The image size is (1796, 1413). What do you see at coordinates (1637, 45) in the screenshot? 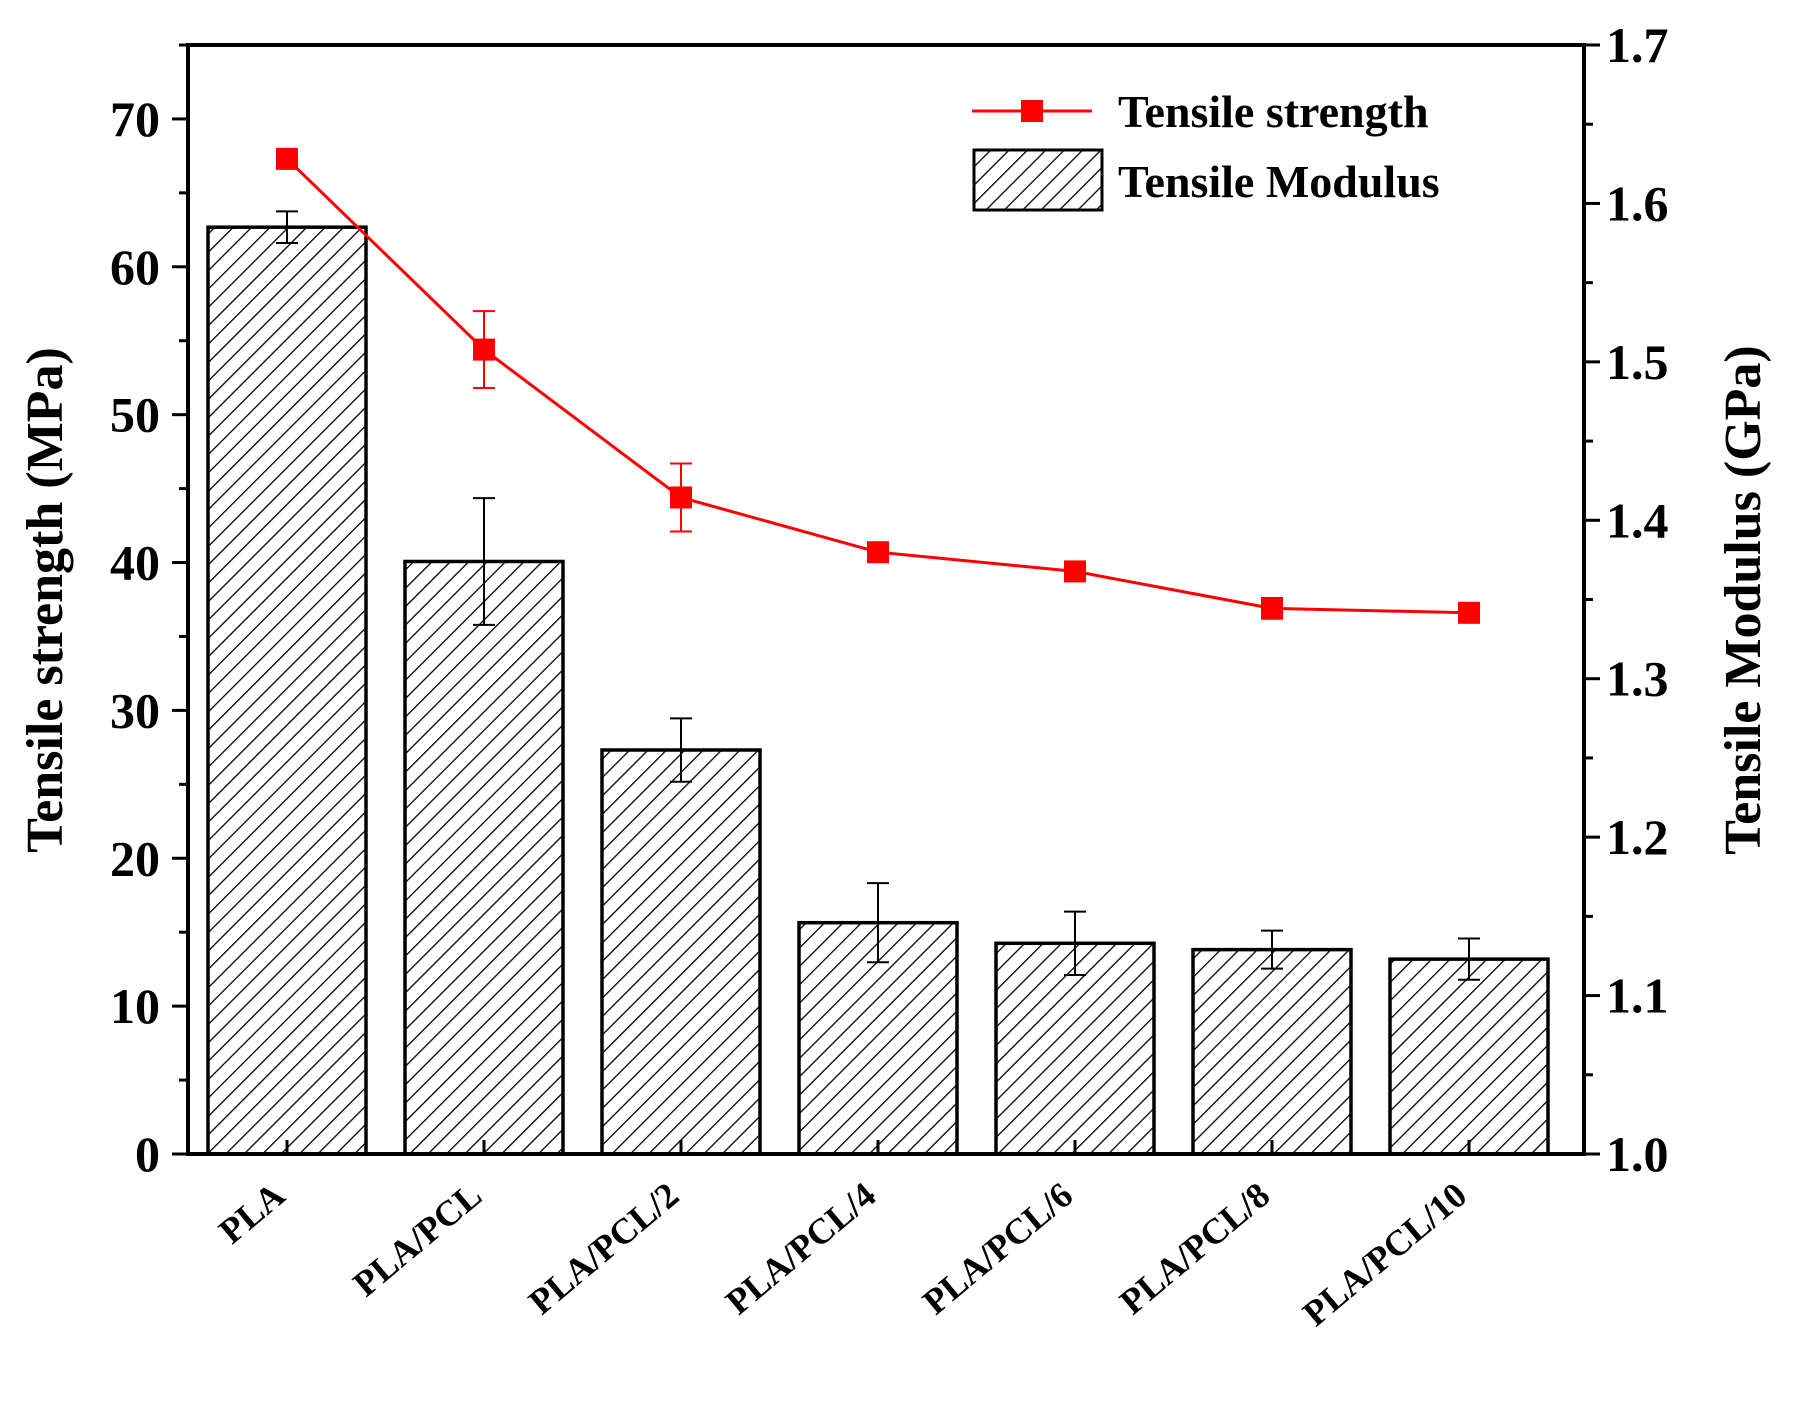
I see `right-tick-label: 1.7` at bounding box center [1637, 45].